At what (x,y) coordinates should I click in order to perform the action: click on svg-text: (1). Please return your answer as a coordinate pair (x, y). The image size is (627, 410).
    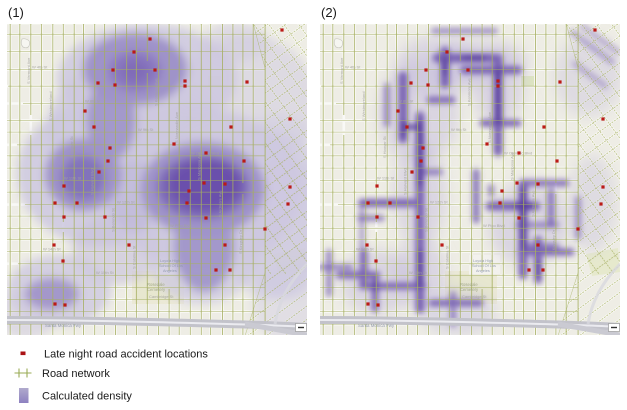
    Looking at the image, I should click on (16, 12).